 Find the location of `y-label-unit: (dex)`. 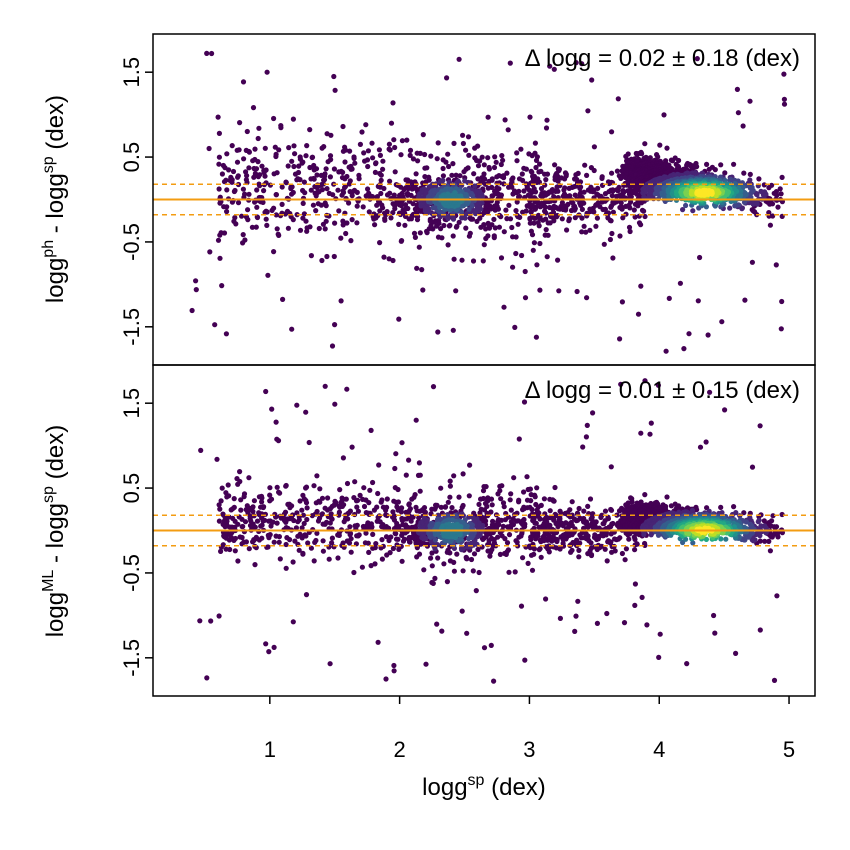

y-label-unit: (dex) is located at coordinates (55, 125).